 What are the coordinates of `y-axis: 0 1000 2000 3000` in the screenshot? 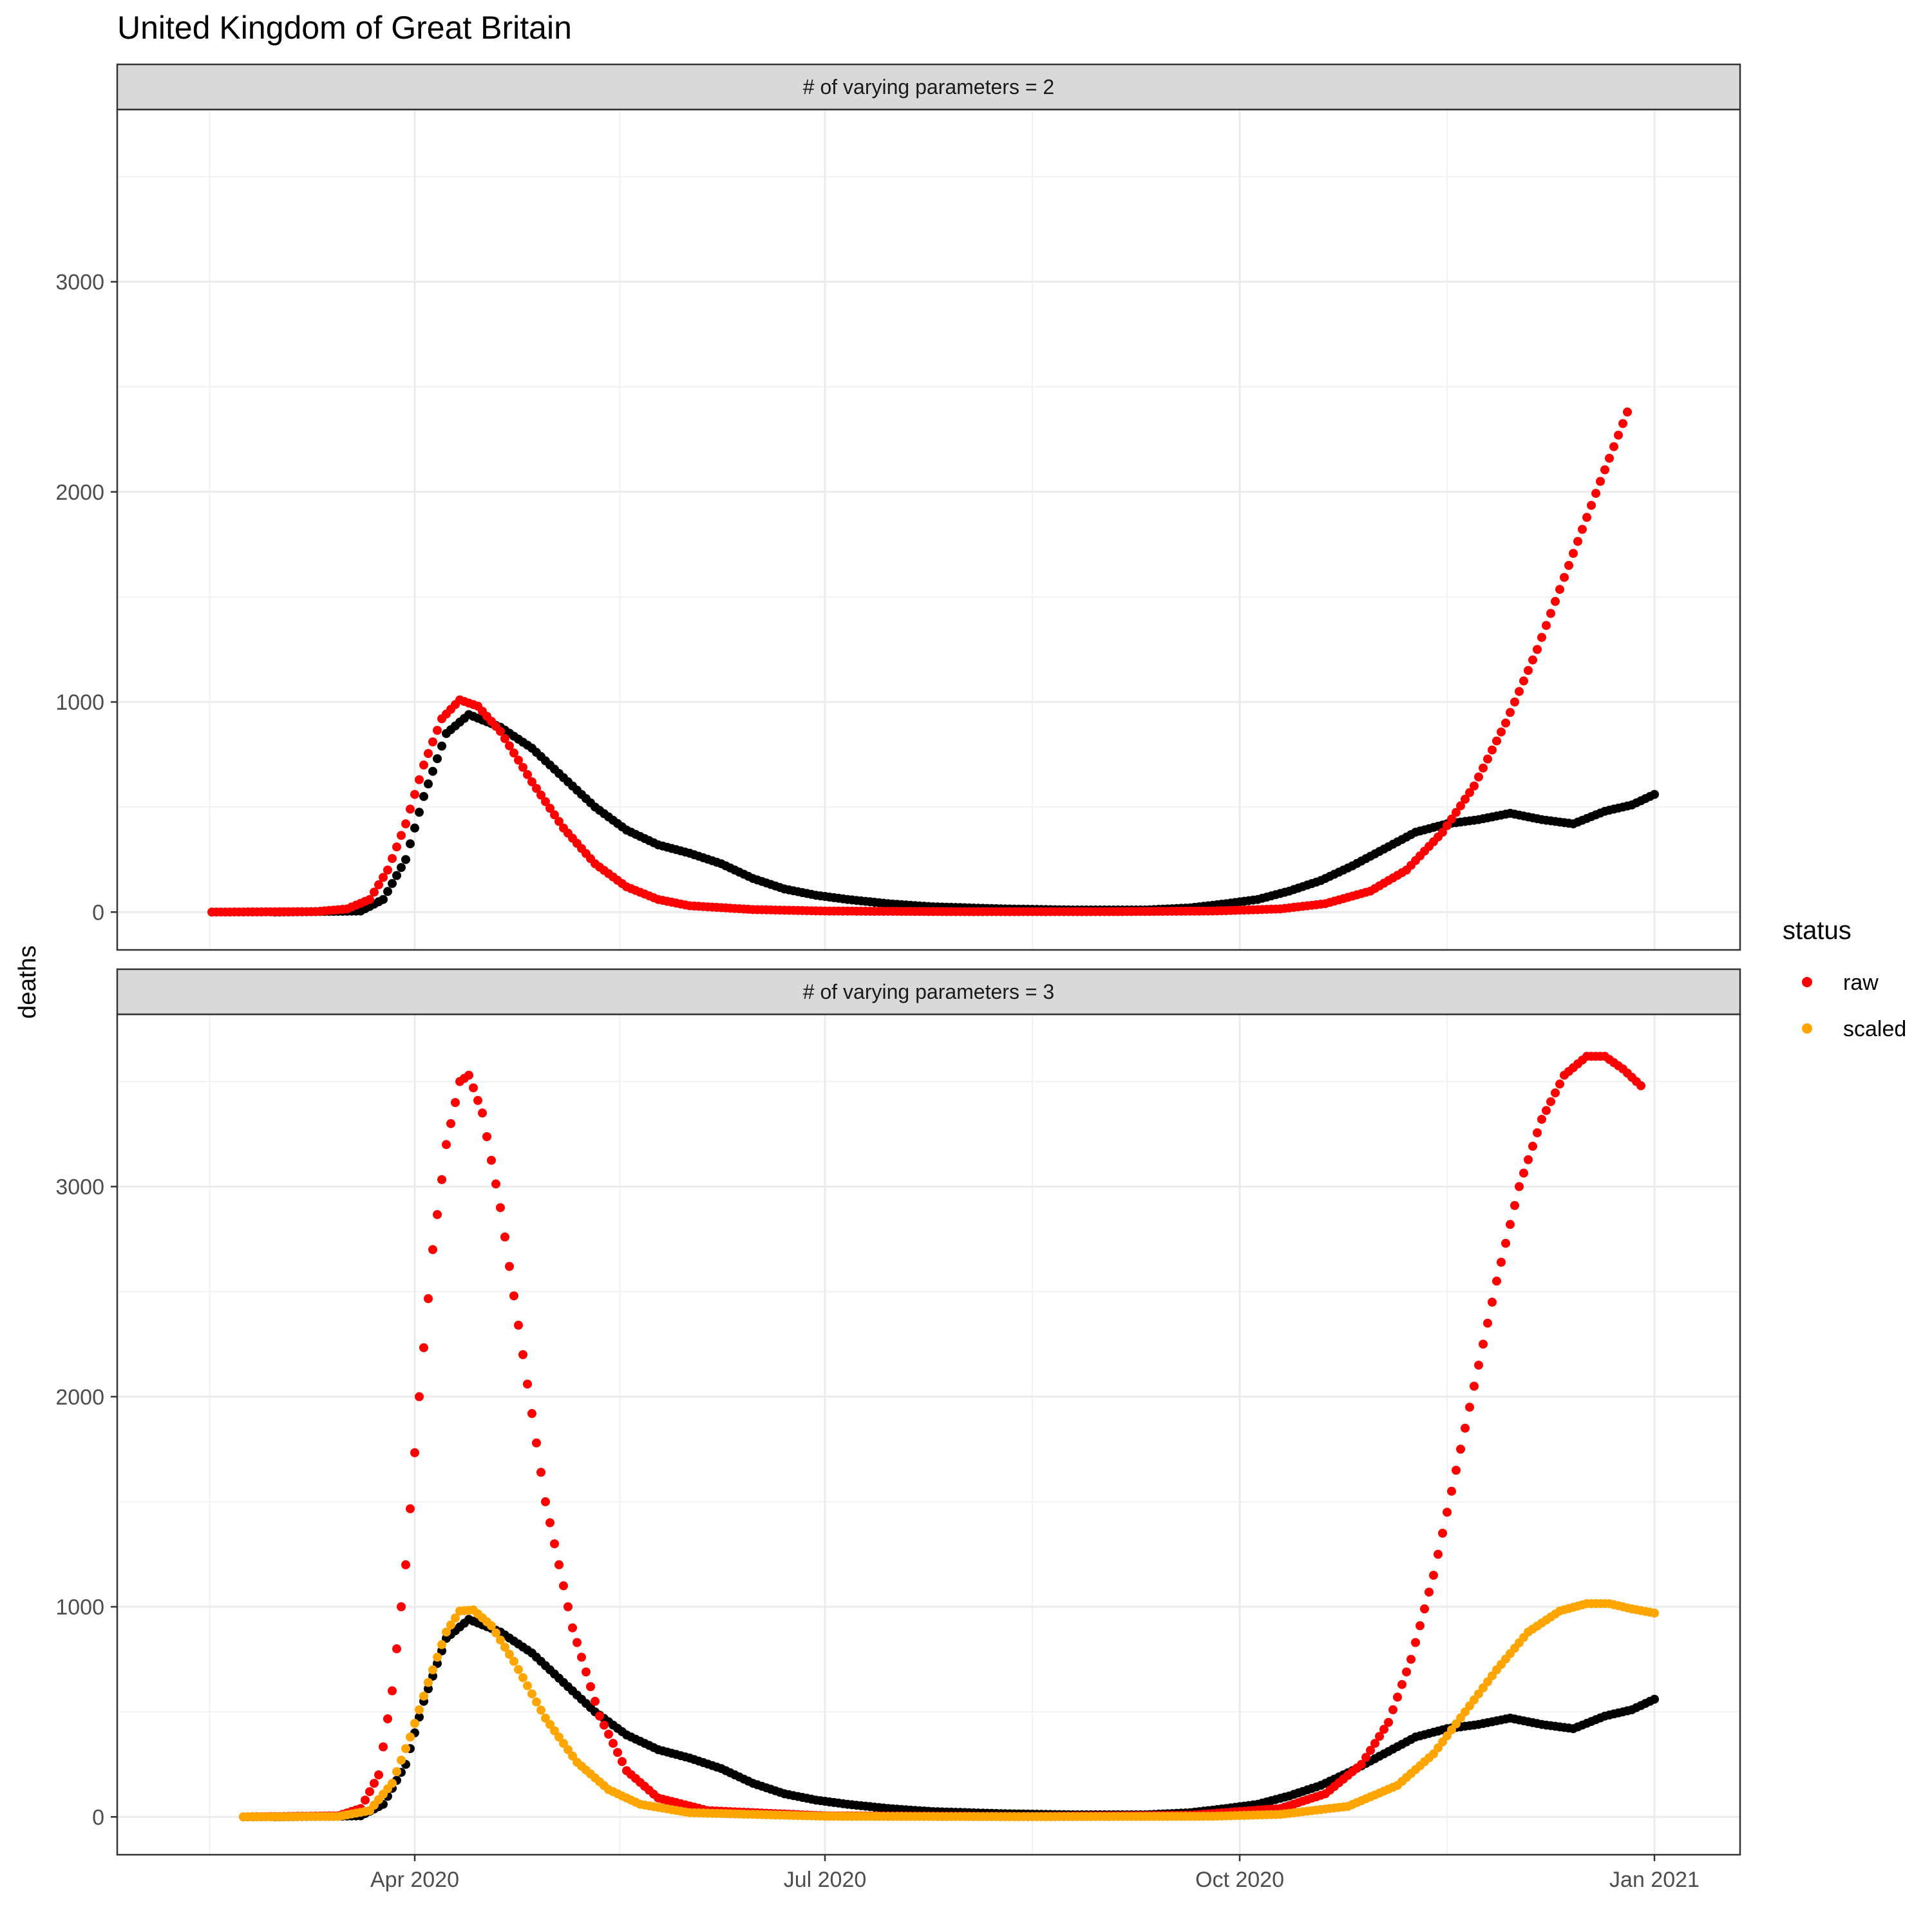 It's located at (86, 1502).